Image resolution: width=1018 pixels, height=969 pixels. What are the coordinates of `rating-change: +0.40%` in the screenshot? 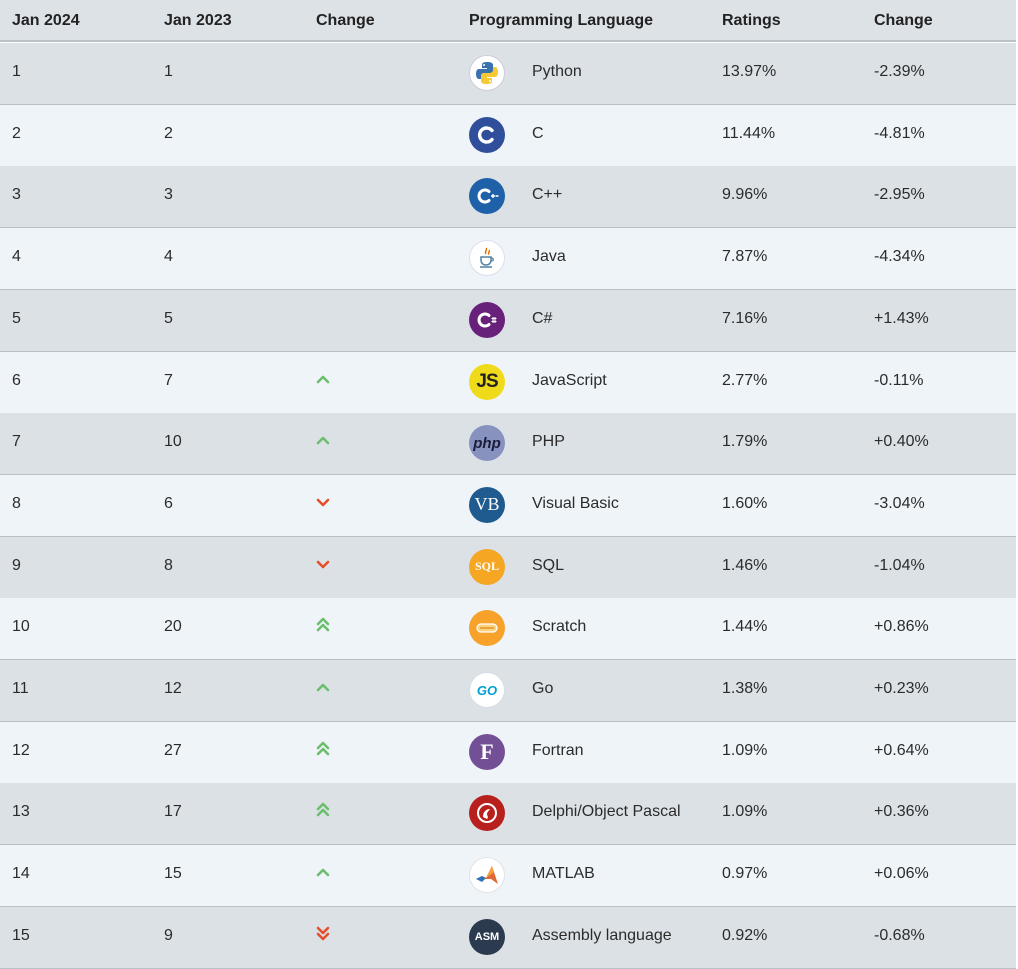 It's located at (901, 442).